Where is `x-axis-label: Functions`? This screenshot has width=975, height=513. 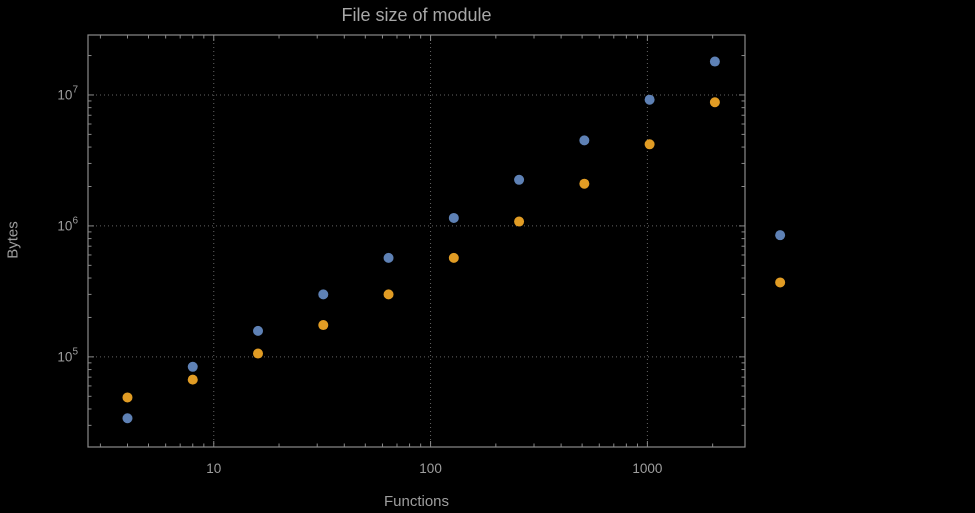 x-axis-label: Functions is located at coordinates (416, 501).